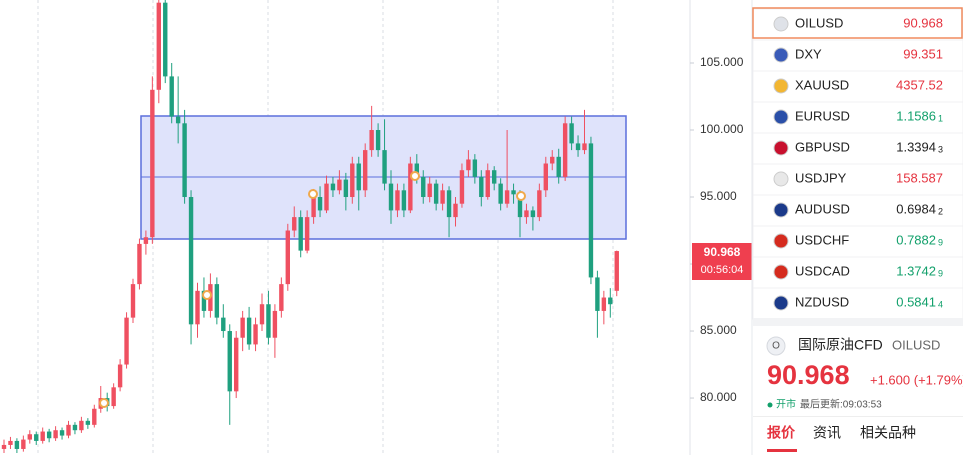  What do you see at coordinates (822, 84) in the screenshot?
I see `watch-symbol: XAUUSD` at bounding box center [822, 84].